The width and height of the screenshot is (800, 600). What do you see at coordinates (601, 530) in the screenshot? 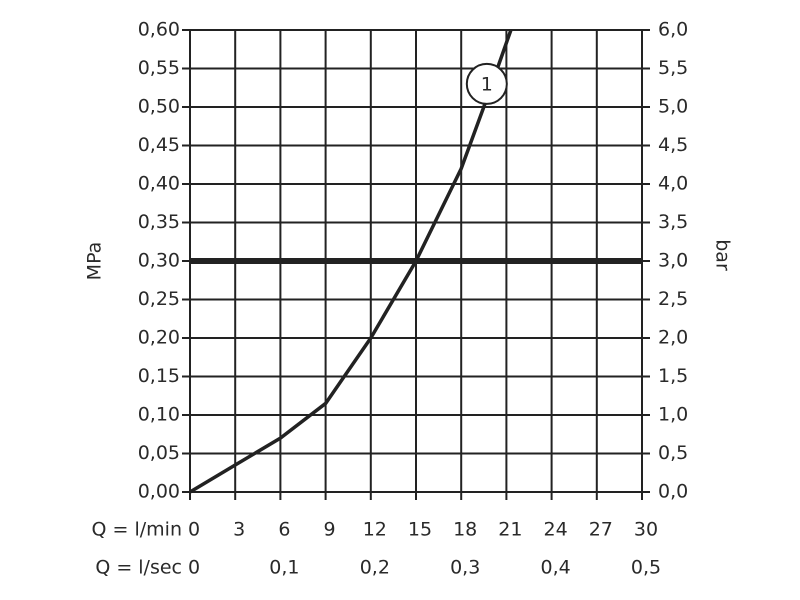
I see `x-tick-label: 27` at bounding box center [601, 530].